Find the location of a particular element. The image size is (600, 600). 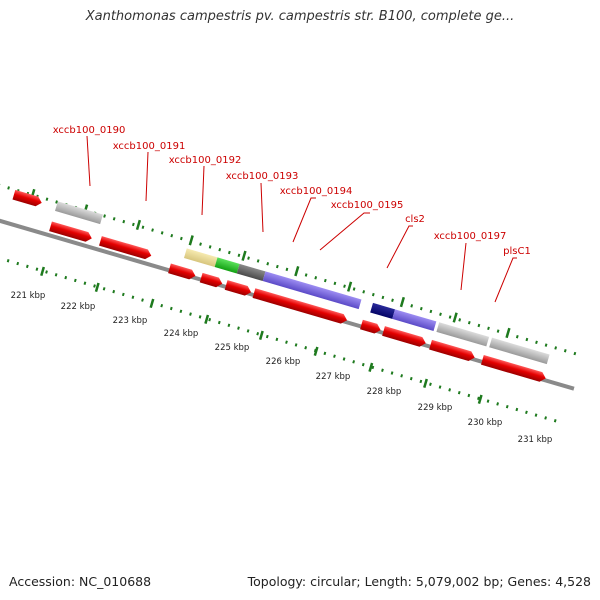

ruler-label: 224 kbp is located at coordinates (181, 334).